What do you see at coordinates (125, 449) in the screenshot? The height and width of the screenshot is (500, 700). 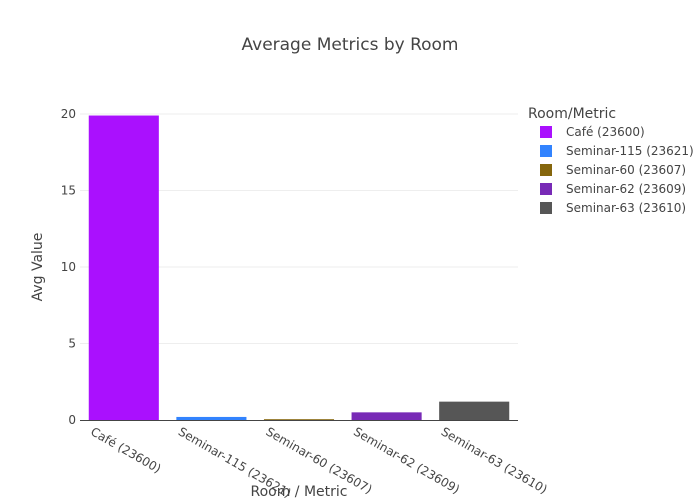 I see `x-tick-label: Café (23600)` at bounding box center [125, 449].